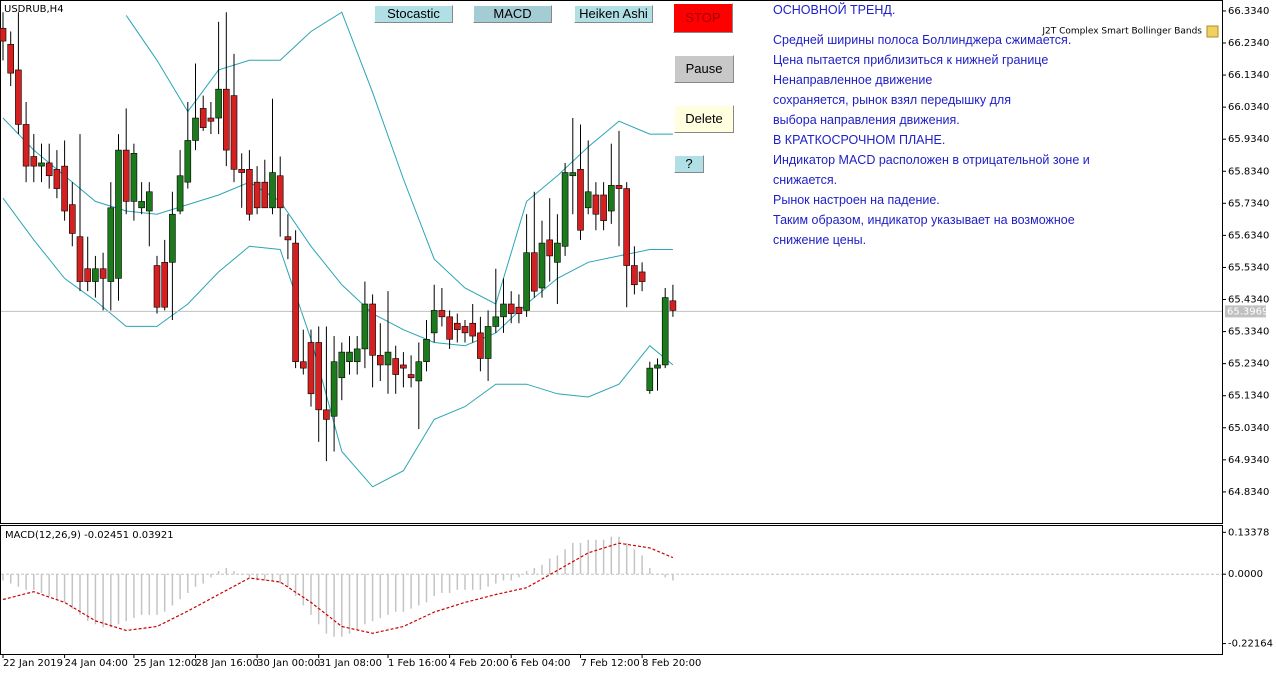 This screenshot has height=675, width=1276. Describe the element at coordinates (1248, 332) in the screenshot. I see `y-tick-label: 65.3340` at that location.